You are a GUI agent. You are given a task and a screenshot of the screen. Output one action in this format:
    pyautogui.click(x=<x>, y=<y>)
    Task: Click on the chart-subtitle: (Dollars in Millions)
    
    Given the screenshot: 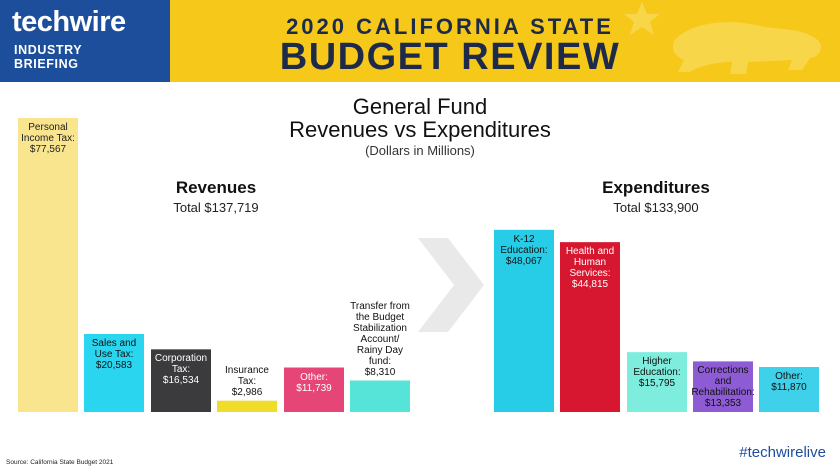 What is the action you would take?
    pyautogui.click(x=420, y=150)
    